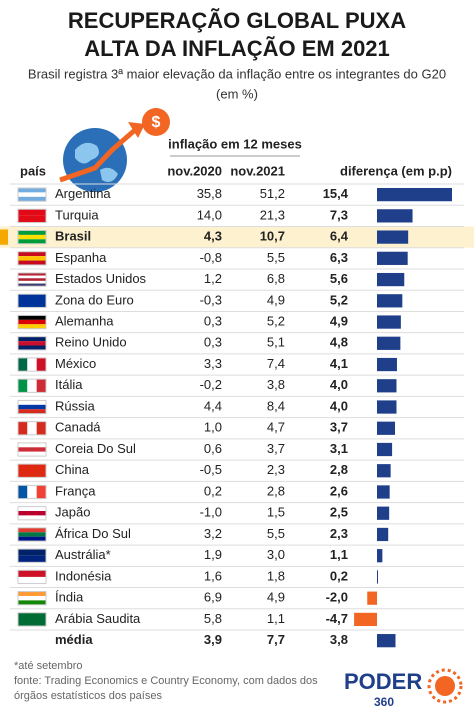  Describe the element at coordinates (337, 597) in the screenshot. I see `difference-label: -2,0` at that location.